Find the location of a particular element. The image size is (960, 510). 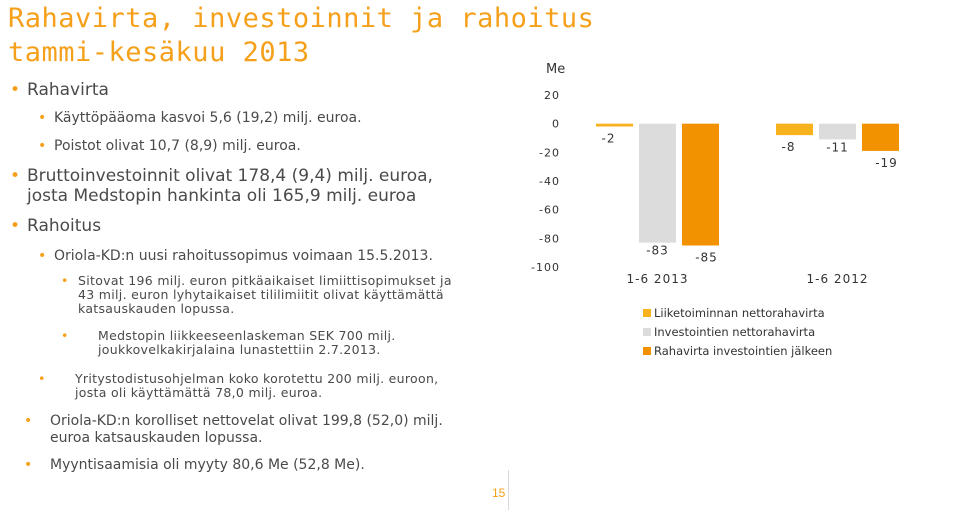

legend-item-0: Liiketoiminnan nettorahavirta is located at coordinates (734, 313).